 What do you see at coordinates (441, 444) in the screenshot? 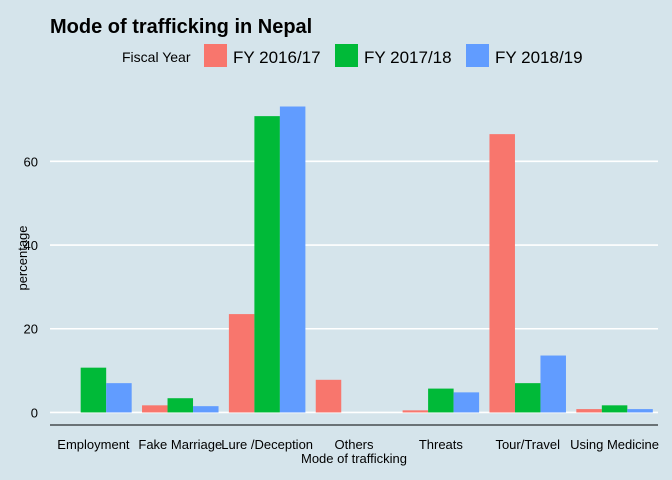
I see `x-tick-label: Threats` at bounding box center [441, 444].